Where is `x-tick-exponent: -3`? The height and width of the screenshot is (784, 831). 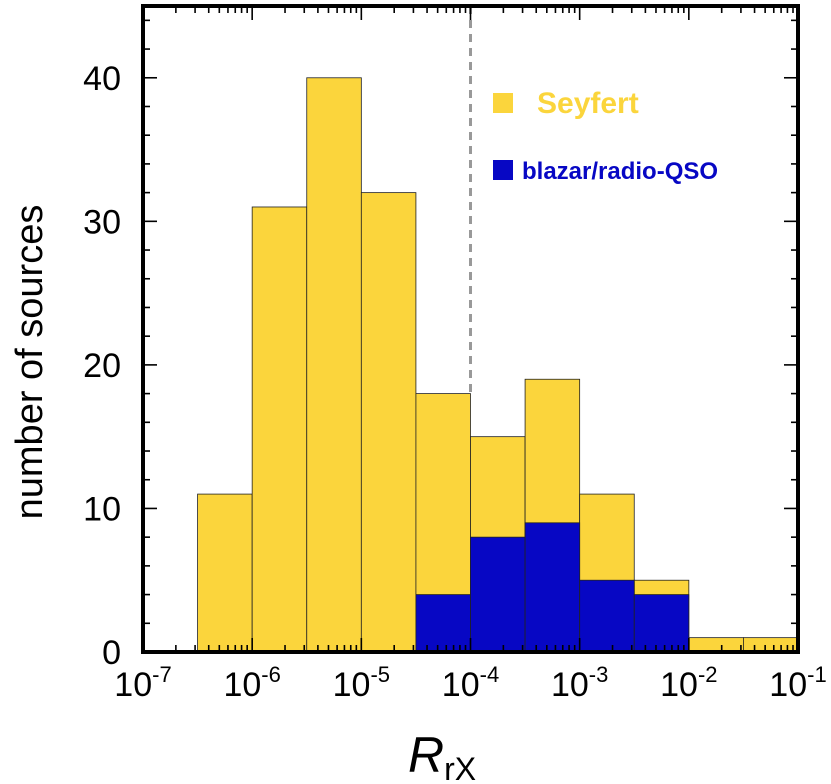
x-tick-exponent: -3 is located at coordinates (599, 674).